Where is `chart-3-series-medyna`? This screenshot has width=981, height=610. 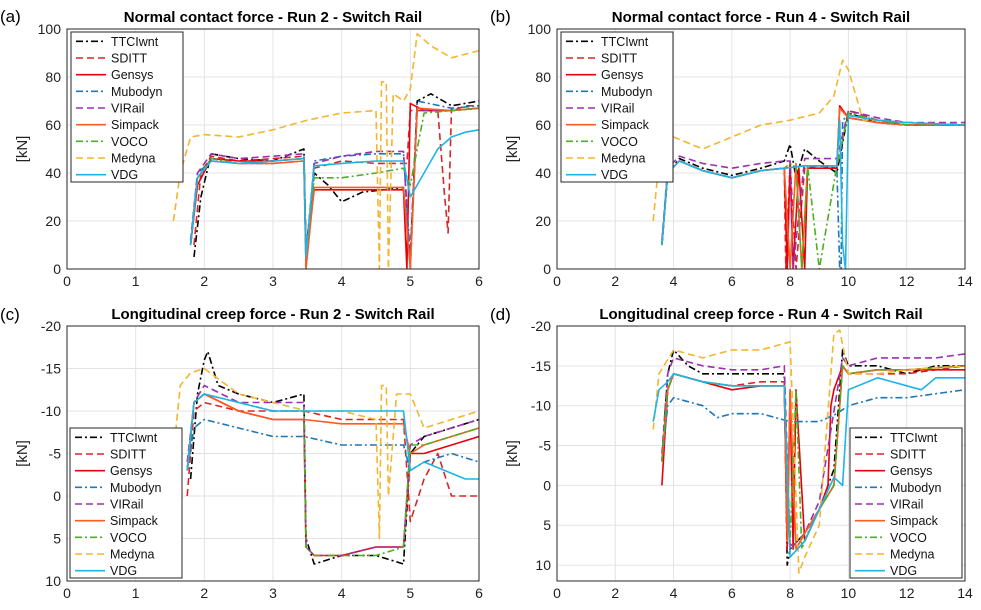 chart-3-series-medyna is located at coordinates (325, 453).